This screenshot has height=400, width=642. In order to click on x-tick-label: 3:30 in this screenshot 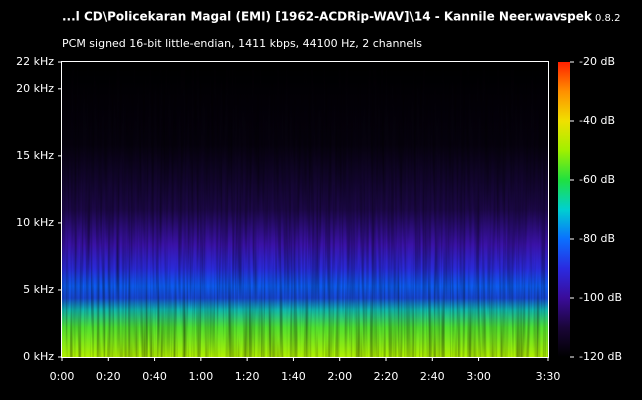, I will do `click(548, 376)`.